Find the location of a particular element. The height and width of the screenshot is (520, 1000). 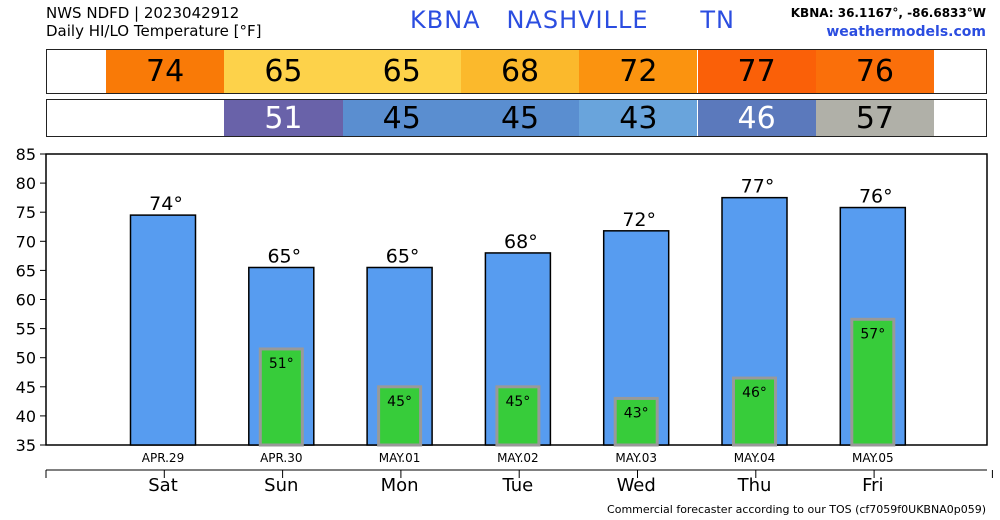

x-date-label: APR.29 is located at coordinates (163, 458).